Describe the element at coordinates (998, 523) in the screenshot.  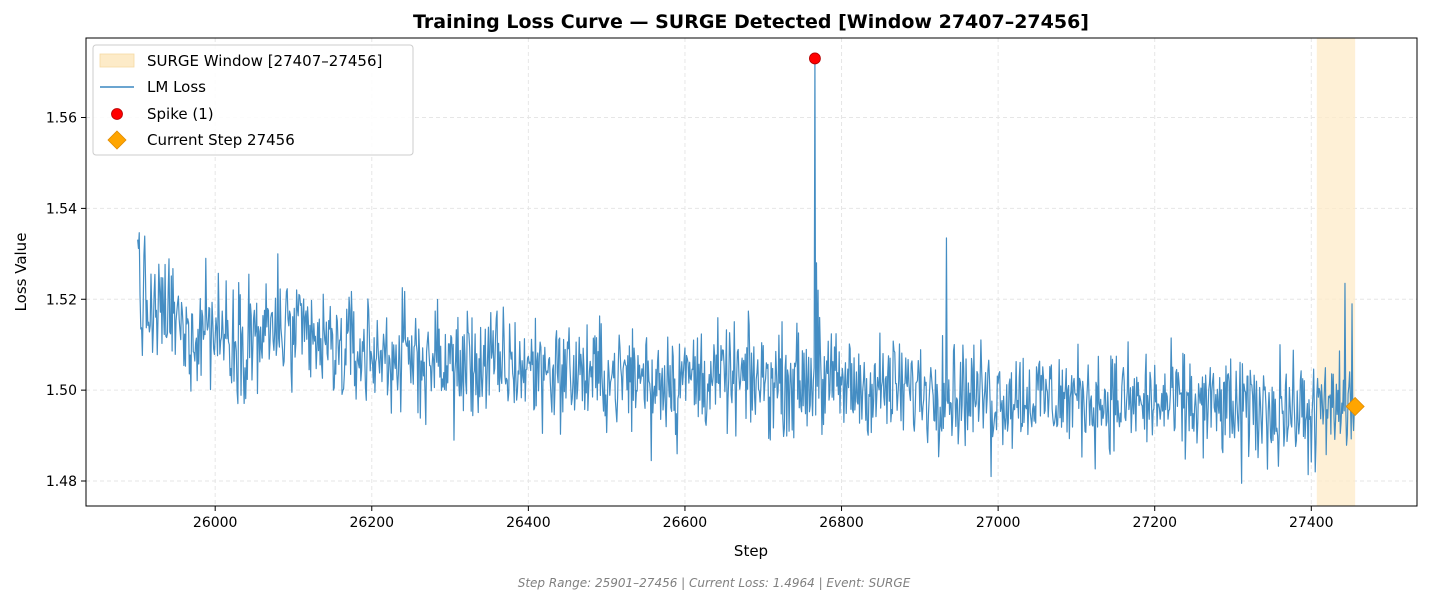
I see `x-tick-label: 27000` at that location.